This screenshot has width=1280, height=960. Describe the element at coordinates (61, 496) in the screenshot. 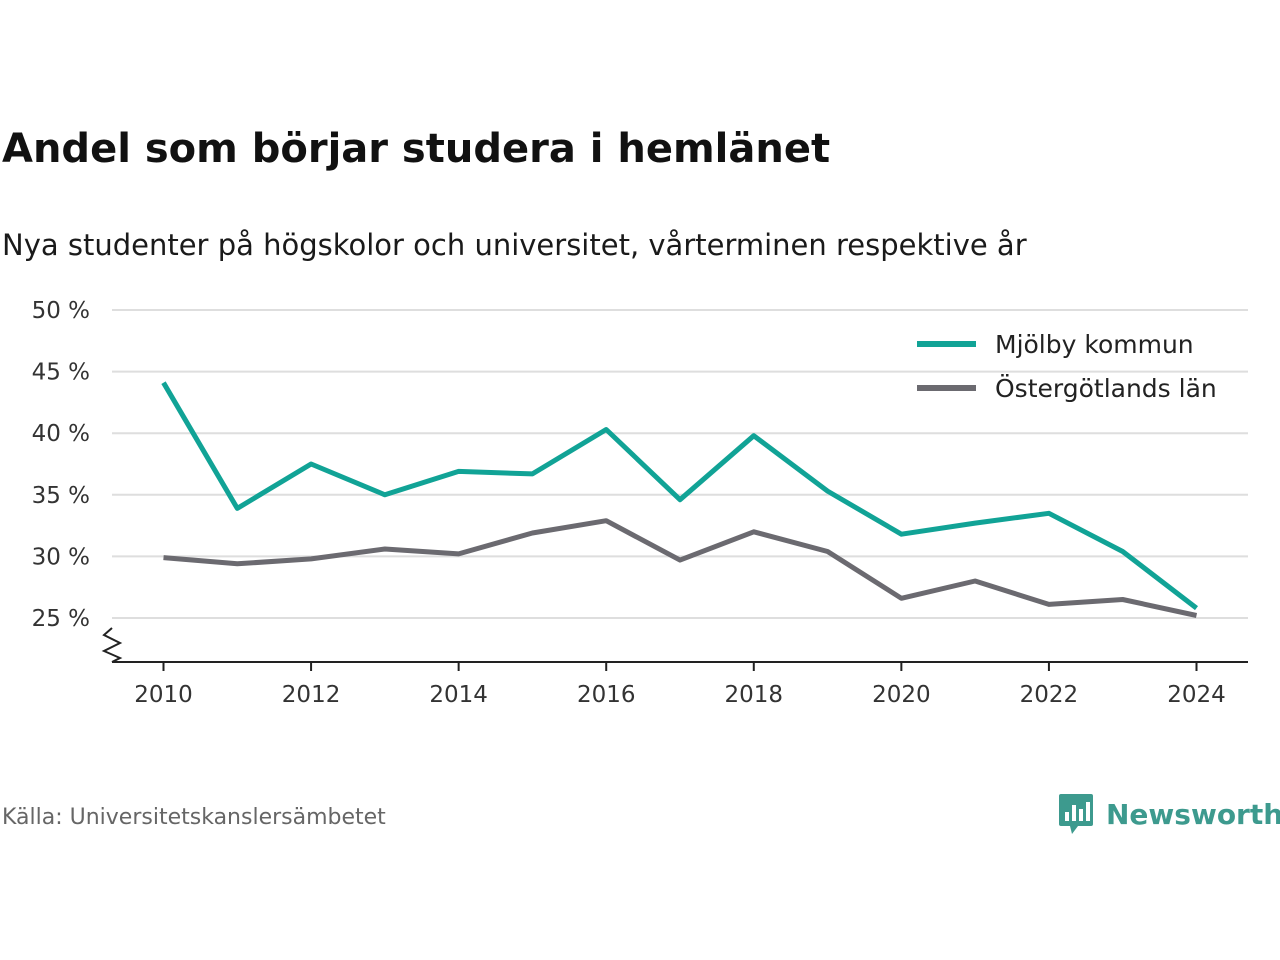

I see `y-tick-label-35: 35 %` at that location.